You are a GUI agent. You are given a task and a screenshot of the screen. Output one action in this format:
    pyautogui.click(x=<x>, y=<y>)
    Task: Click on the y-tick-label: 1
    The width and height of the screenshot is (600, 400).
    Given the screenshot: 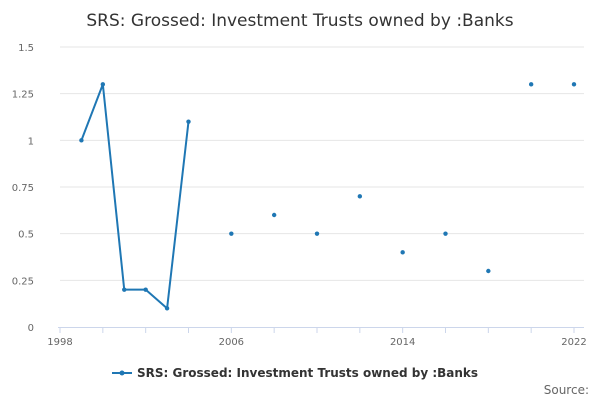 What is the action you would take?
    pyautogui.click(x=31, y=141)
    